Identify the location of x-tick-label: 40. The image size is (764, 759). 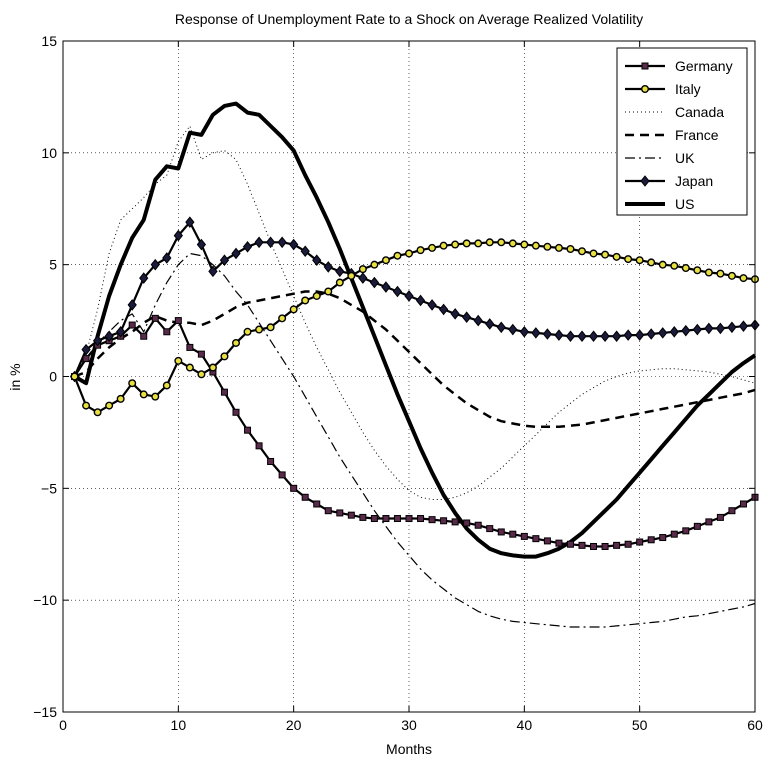
(525, 725).